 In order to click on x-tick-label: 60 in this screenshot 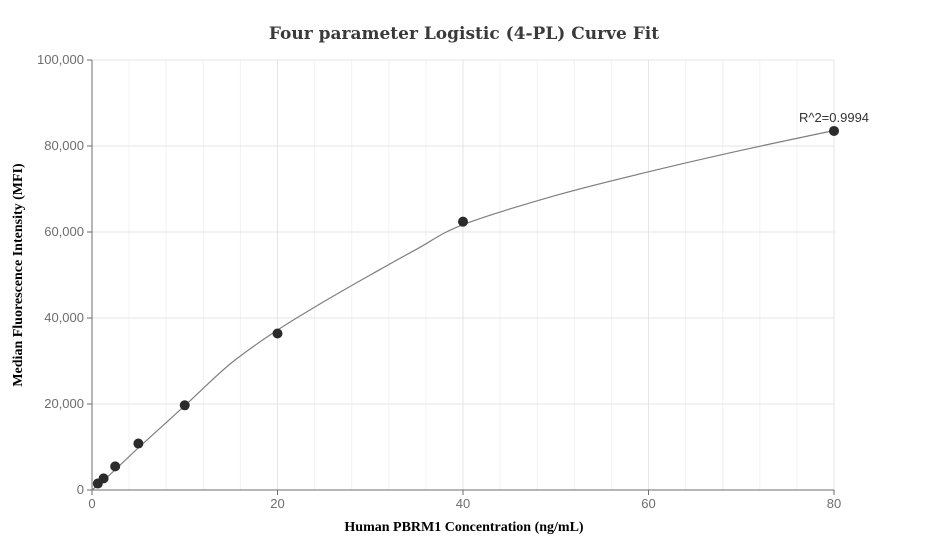, I will do `click(648, 503)`.